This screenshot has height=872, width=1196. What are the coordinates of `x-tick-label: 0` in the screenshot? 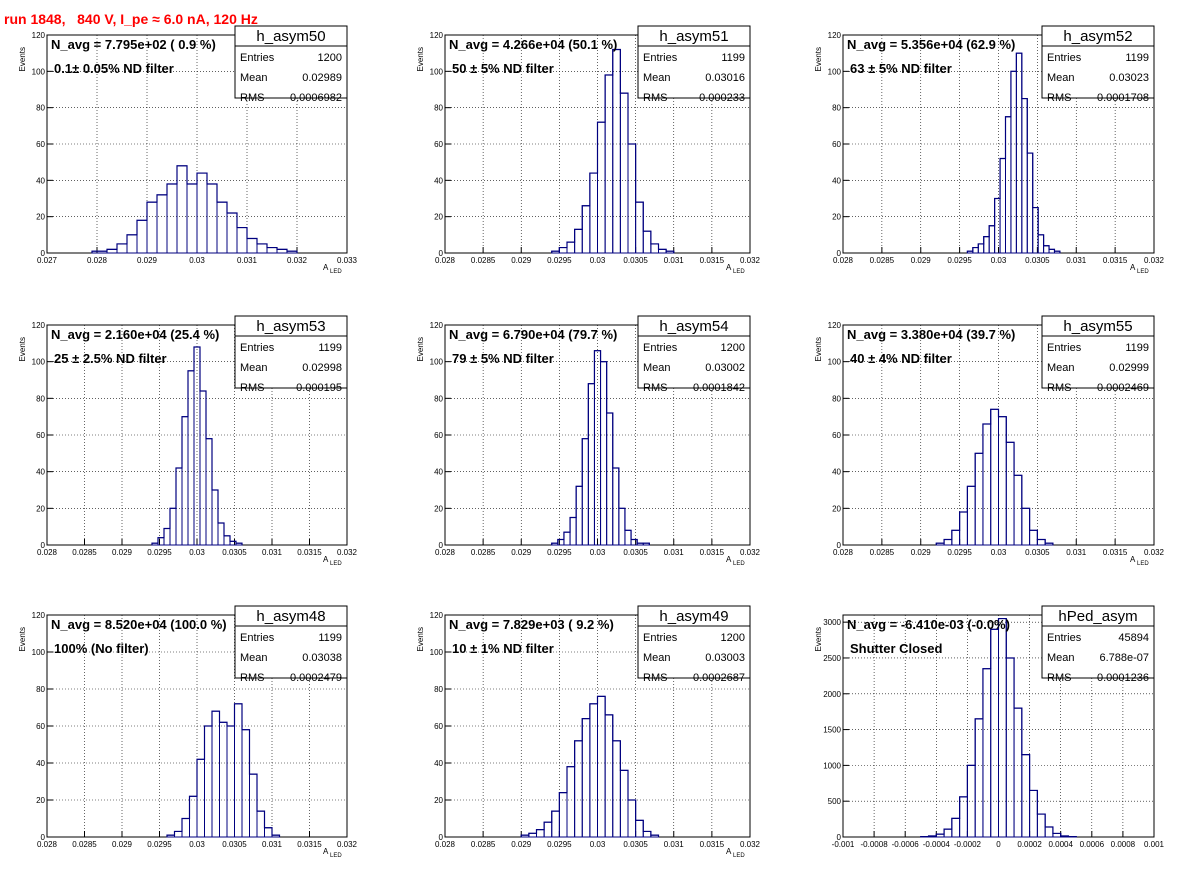 It's located at (998, 844).